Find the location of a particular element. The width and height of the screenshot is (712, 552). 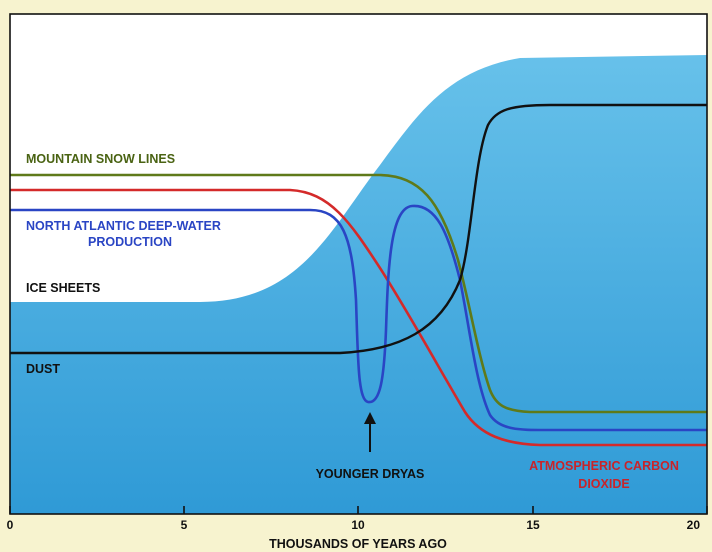

x-axis-label: THOUSANDS OF YEARS AGO is located at coordinates (358, 544).